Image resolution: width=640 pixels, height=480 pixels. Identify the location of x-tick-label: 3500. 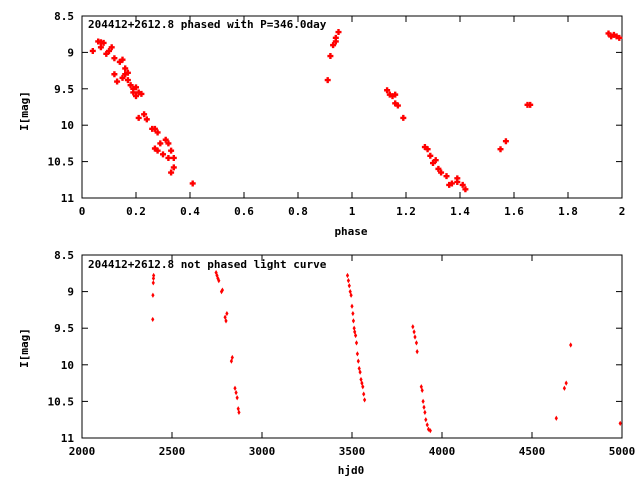
(352, 451).